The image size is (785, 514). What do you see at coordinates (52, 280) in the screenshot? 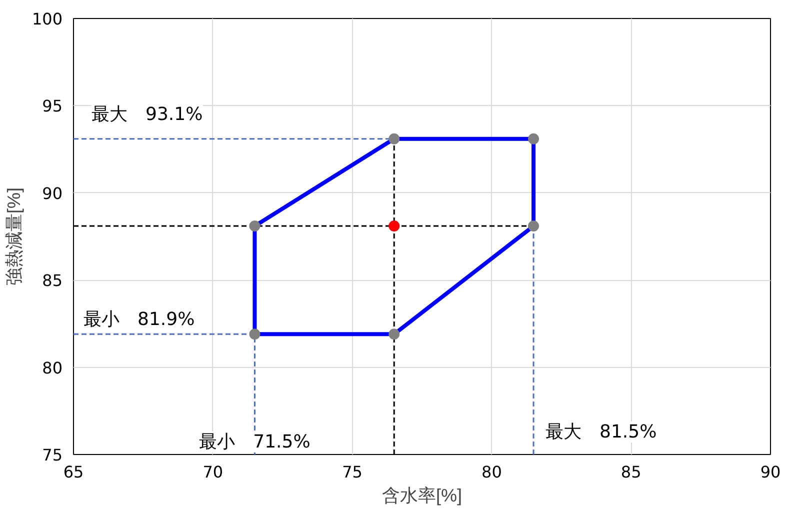
I see `y-tick-label: 85` at bounding box center [52, 280].